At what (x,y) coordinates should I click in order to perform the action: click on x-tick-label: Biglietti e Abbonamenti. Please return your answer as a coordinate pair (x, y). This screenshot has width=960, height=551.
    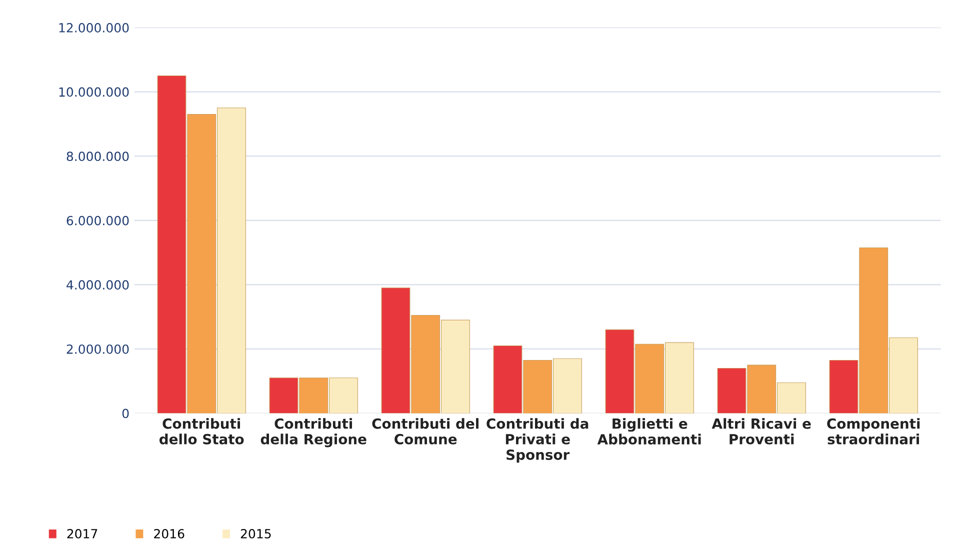
    Looking at the image, I should click on (649, 431).